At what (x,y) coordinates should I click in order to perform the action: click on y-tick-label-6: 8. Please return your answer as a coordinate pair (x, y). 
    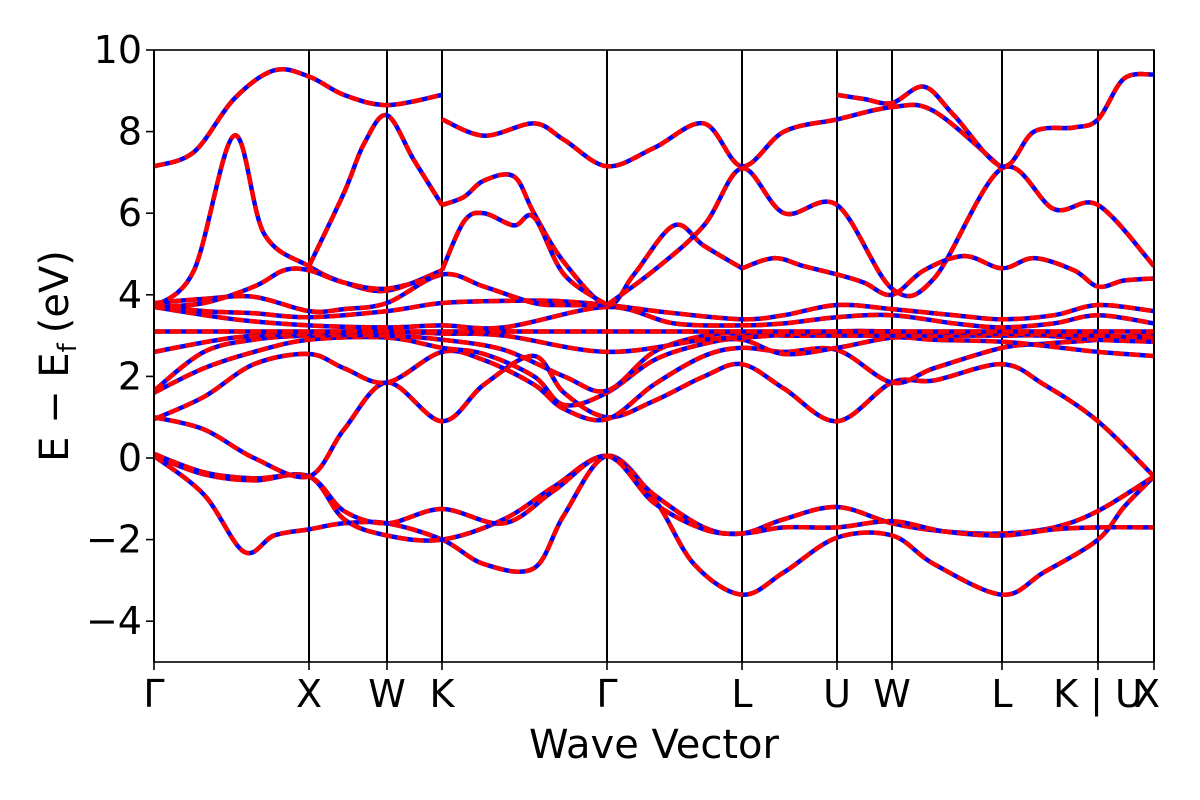
    Looking at the image, I should click on (130, 132).